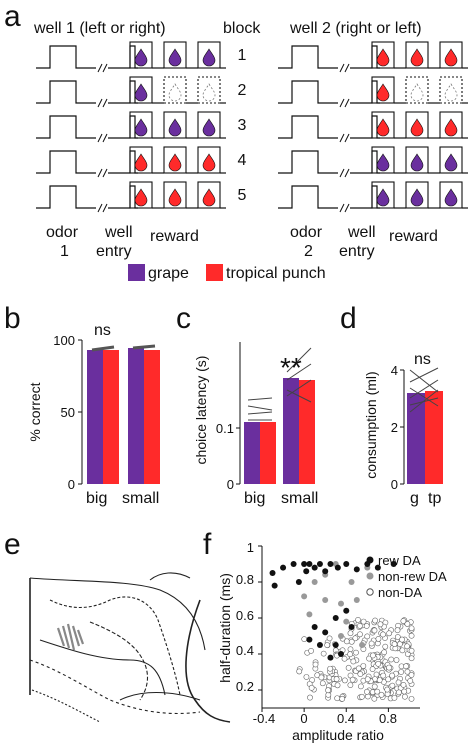  What do you see at coordinates (348, 318) in the screenshot?
I see `panel-d-letter: d` at bounding box center [348, 318].